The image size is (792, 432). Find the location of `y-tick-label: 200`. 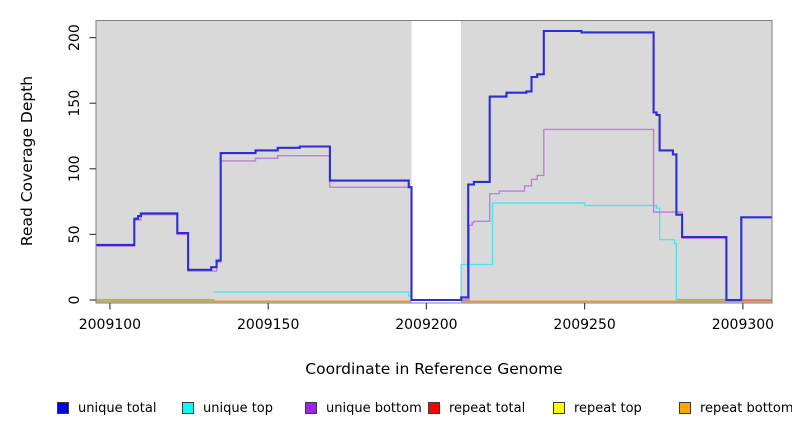

y-tick-label: 200 is located at coordinates (75, 37).